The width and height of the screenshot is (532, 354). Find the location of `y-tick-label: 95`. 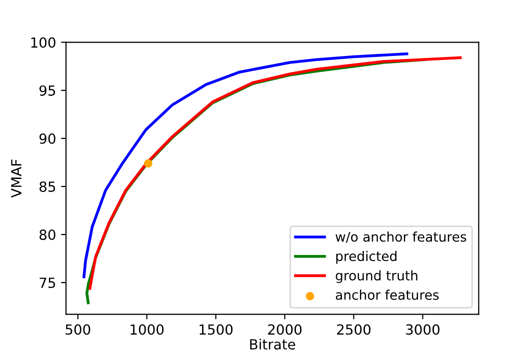

y-tick-label: 95 is located at coordinates (47, 90).